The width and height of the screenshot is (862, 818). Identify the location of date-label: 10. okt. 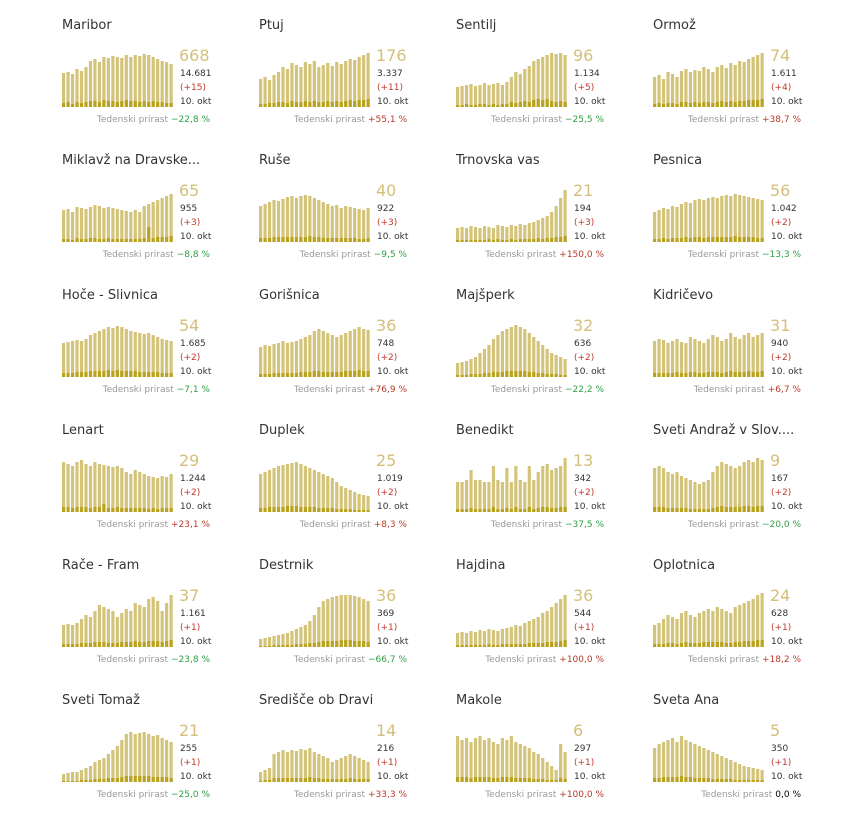
(787, 777).